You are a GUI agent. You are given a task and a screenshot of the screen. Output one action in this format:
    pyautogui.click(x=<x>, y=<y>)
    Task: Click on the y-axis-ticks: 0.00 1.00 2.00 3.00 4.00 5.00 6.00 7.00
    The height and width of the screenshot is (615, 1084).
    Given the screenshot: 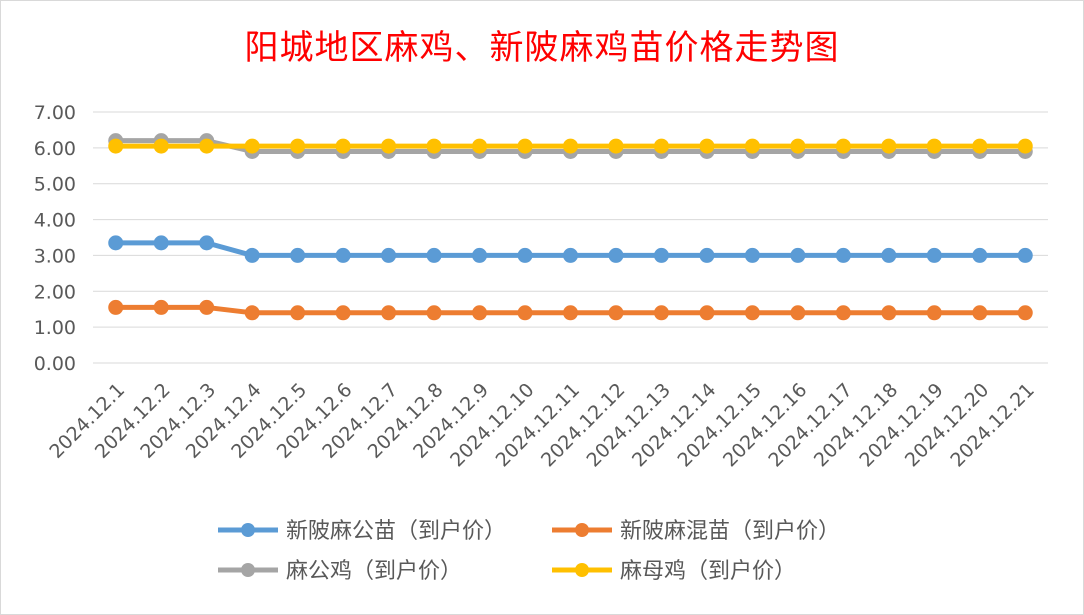 What is the action you would take?
    pyautogui.click(x=55, y=238)
    